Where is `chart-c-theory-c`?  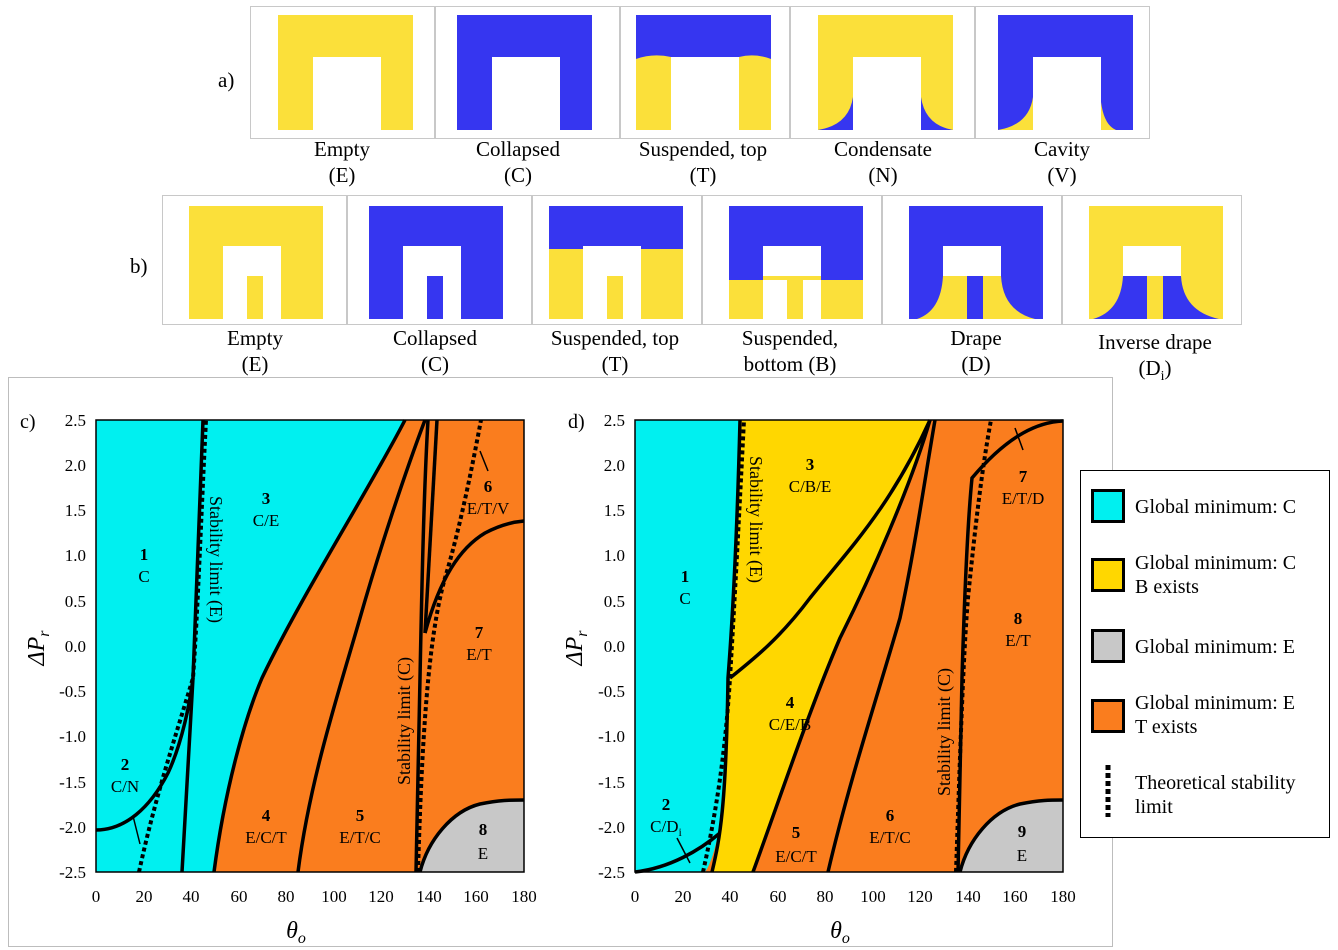
chart-c-theory-c is located at coordinates (449, 646).